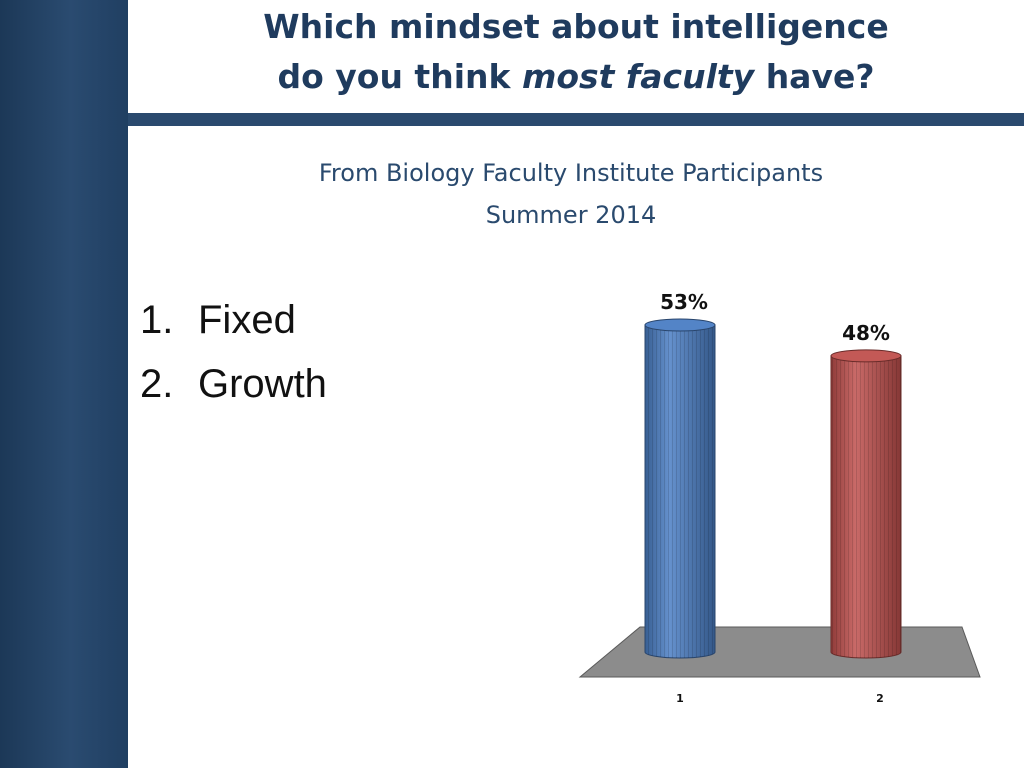 The height and width of the screenshot is (768, 1024). Describe the element at coordinates (880, 698) in the screenshot. I see `x-tick-label: 2` at that location.